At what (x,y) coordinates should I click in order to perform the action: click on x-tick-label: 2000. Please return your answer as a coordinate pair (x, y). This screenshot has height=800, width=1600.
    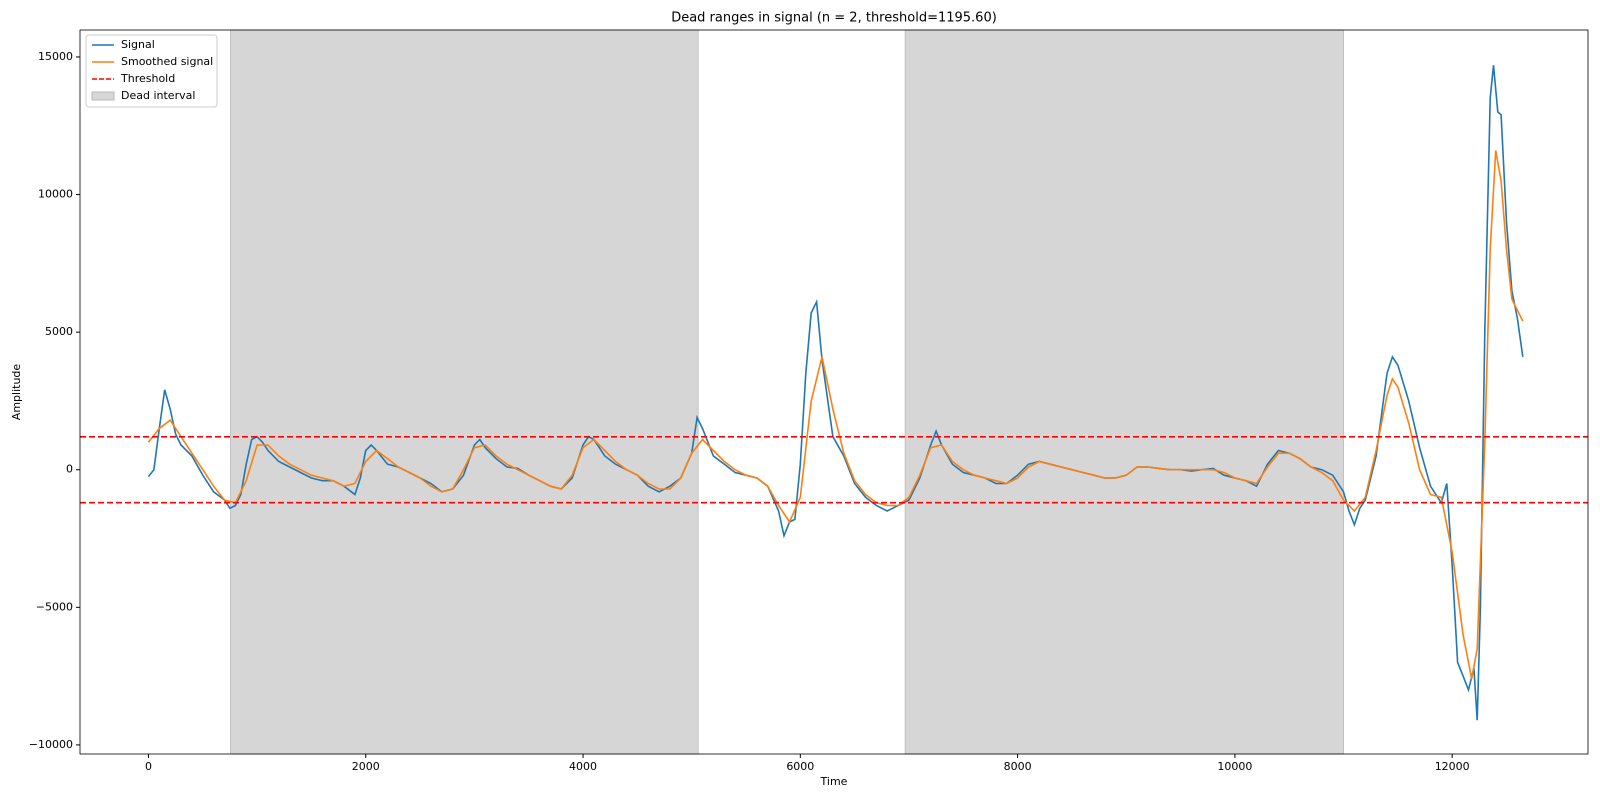
    Looking at the image, I should click on (366, 766).